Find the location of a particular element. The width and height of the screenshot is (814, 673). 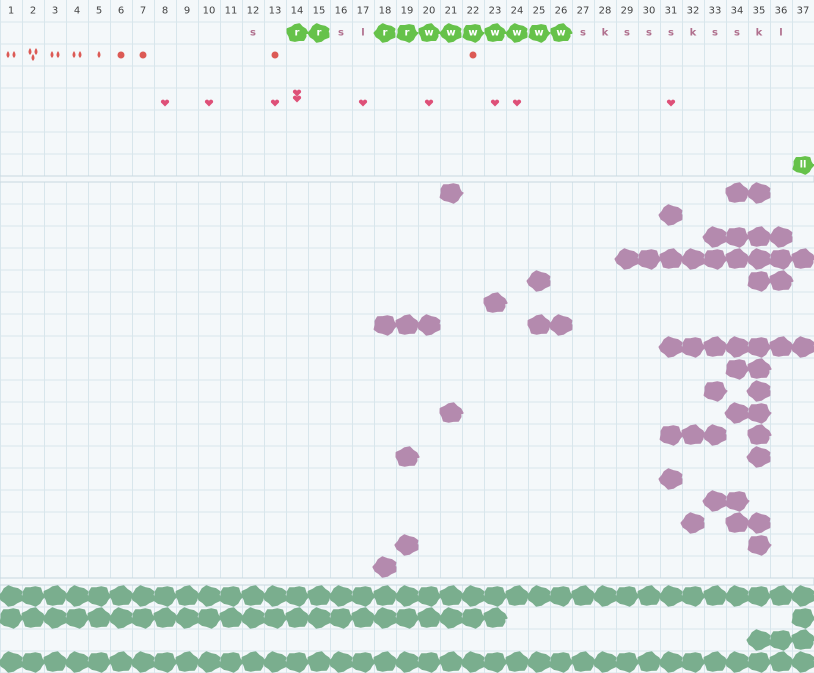

column-number: 7 is located at coordinates (143, 11).